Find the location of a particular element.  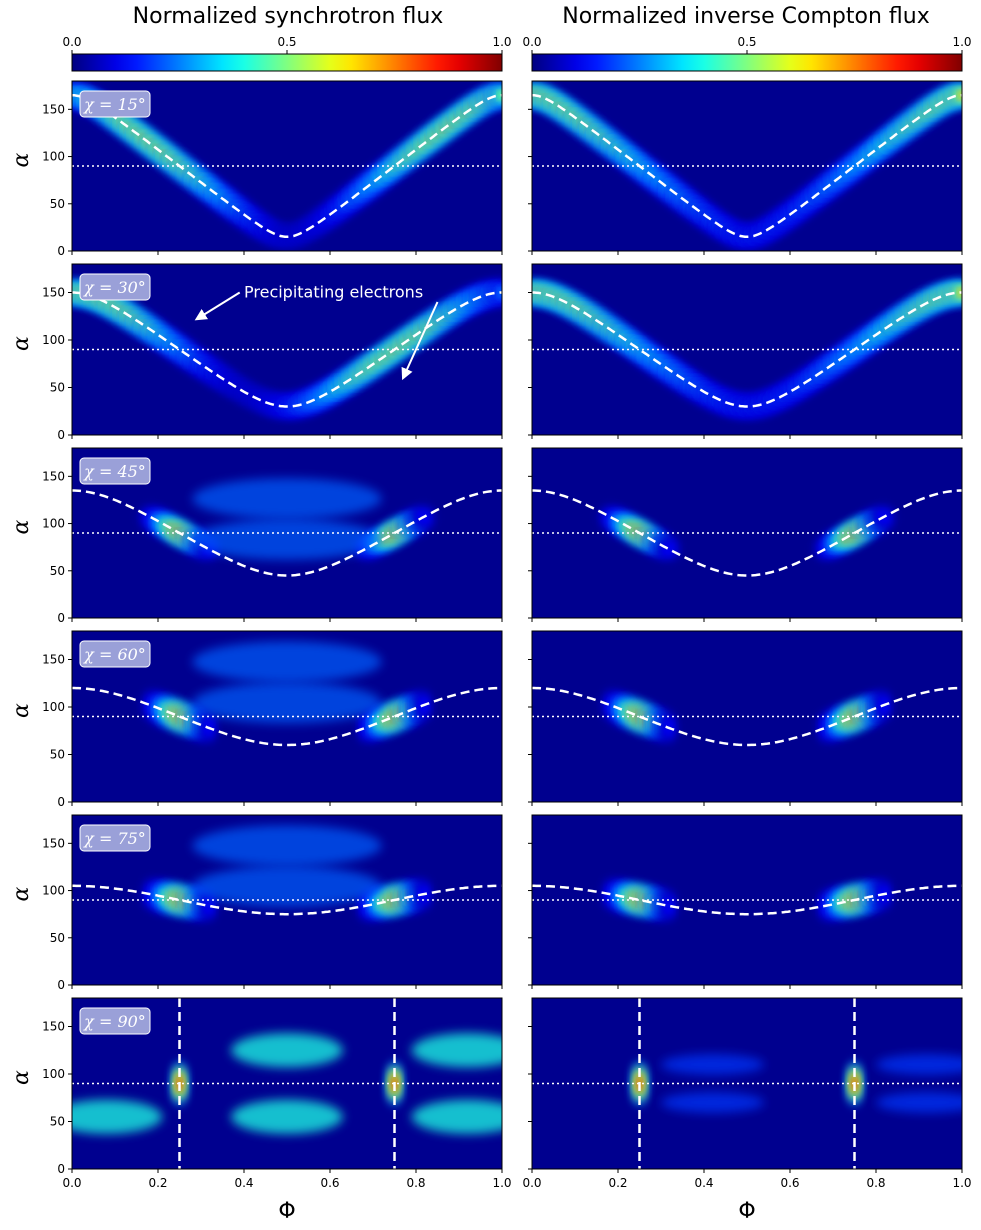

chi-label: χ = 30° is located at coordinates (114, 287).